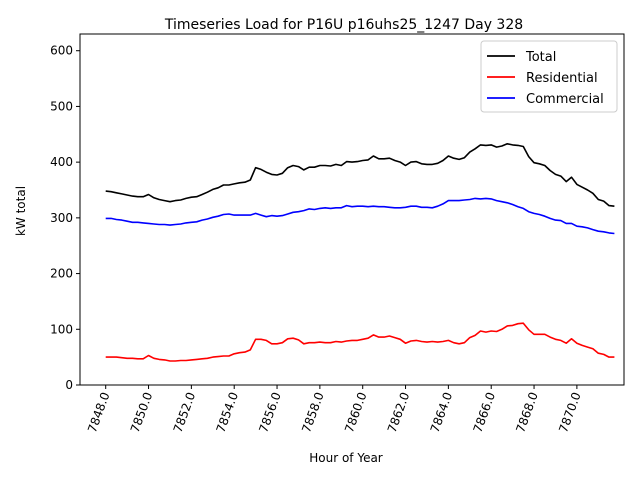 This screenshot has width=640, height=480. I want to click on legend-label-residential: Residential, so click(562, 78).